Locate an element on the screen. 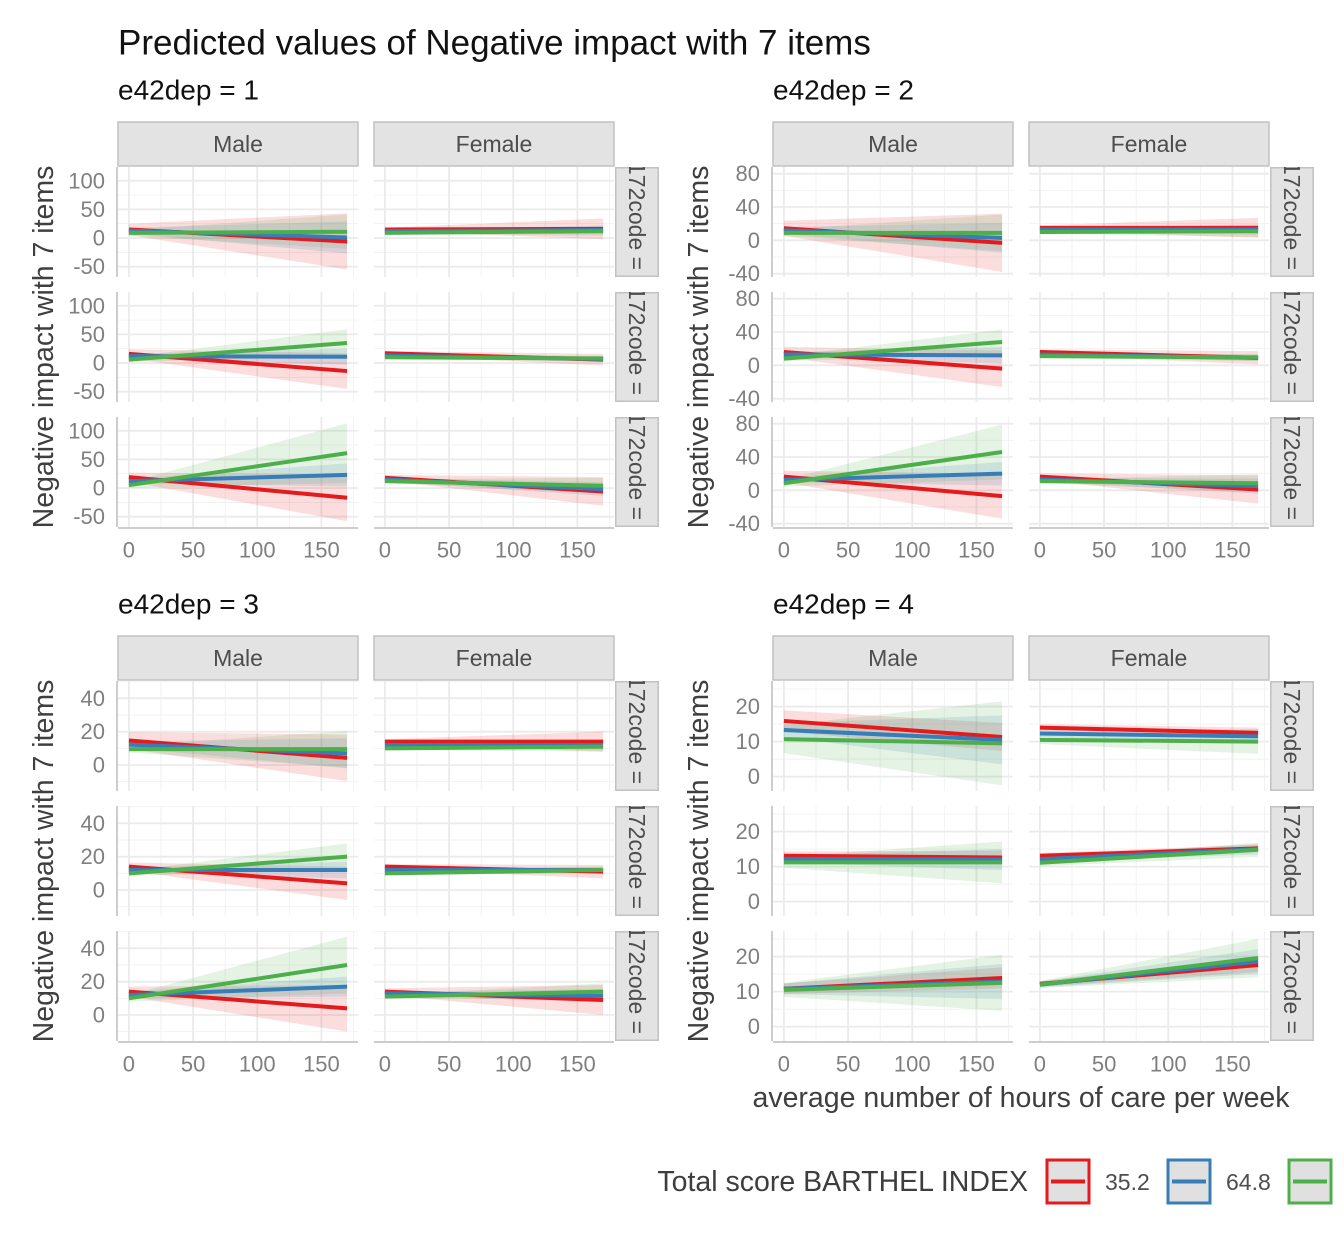  group-title: e42dep = 3 is located at coordinates (188, 604).